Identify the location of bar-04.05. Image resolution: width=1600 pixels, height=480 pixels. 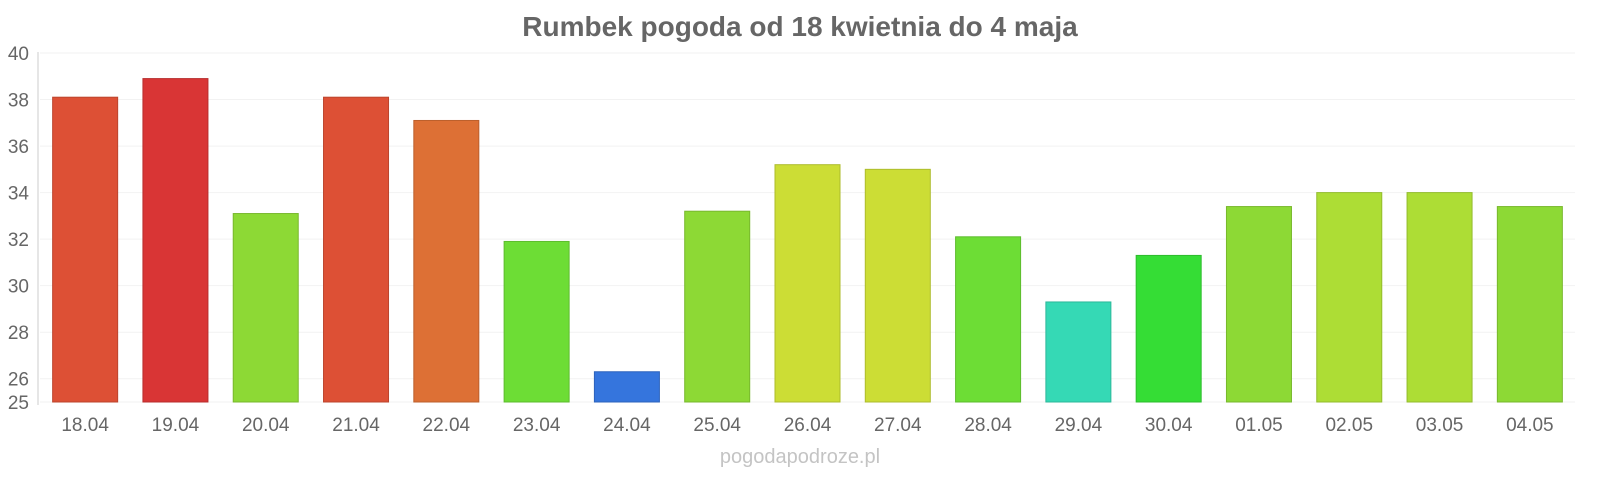
(1529, 304).